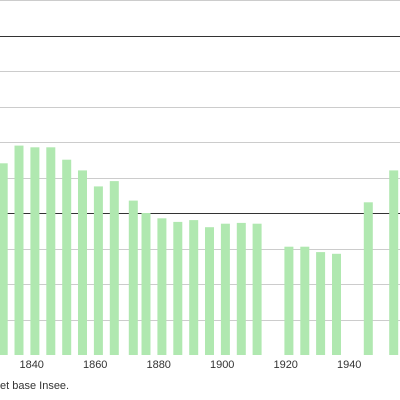 This screenshot has height=400, width=400. Describe the element at coordinates (31, 365) in the screenshot. I see `x-tick-label-1840: 1840` at that location.